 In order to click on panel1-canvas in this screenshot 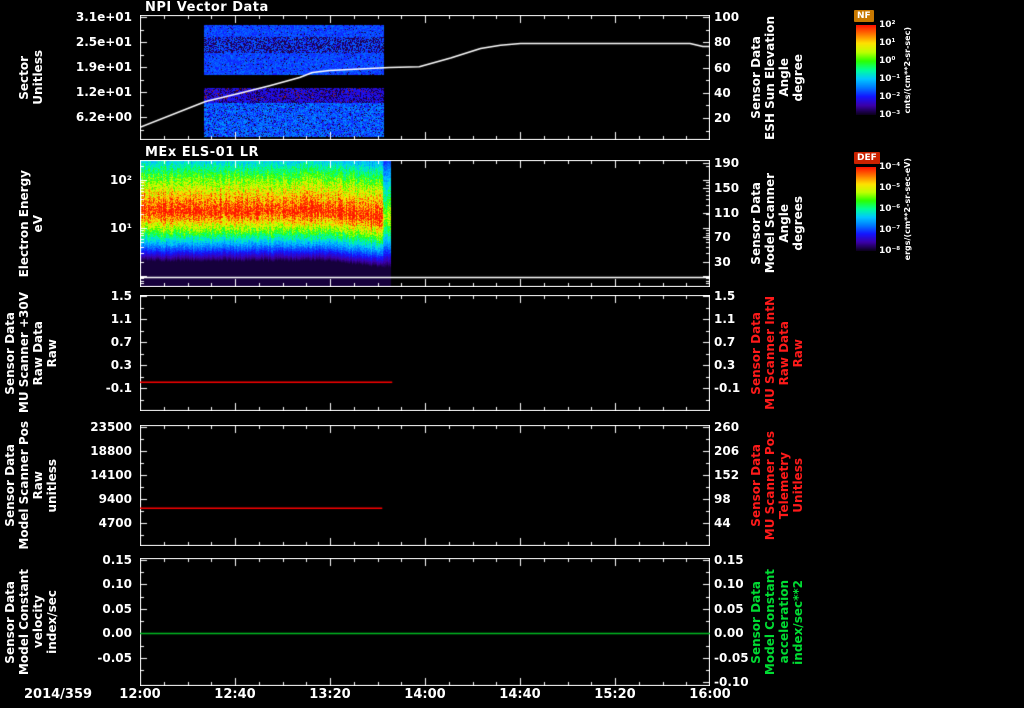, I will do `click(425, 77)`.